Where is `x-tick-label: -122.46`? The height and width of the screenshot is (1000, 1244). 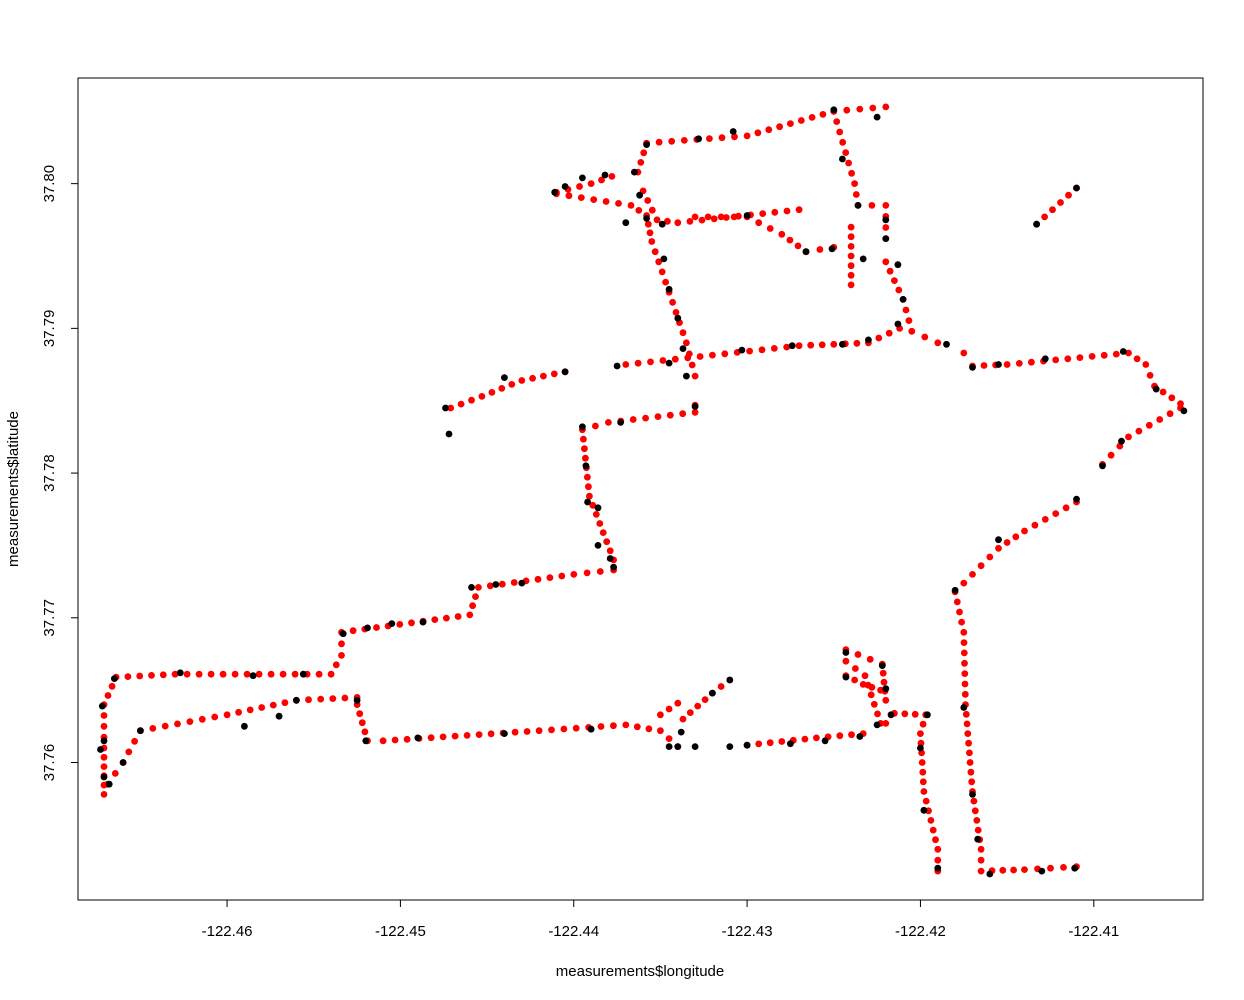 x-tick-label: -122.46 is located at coordinates (227, 931).